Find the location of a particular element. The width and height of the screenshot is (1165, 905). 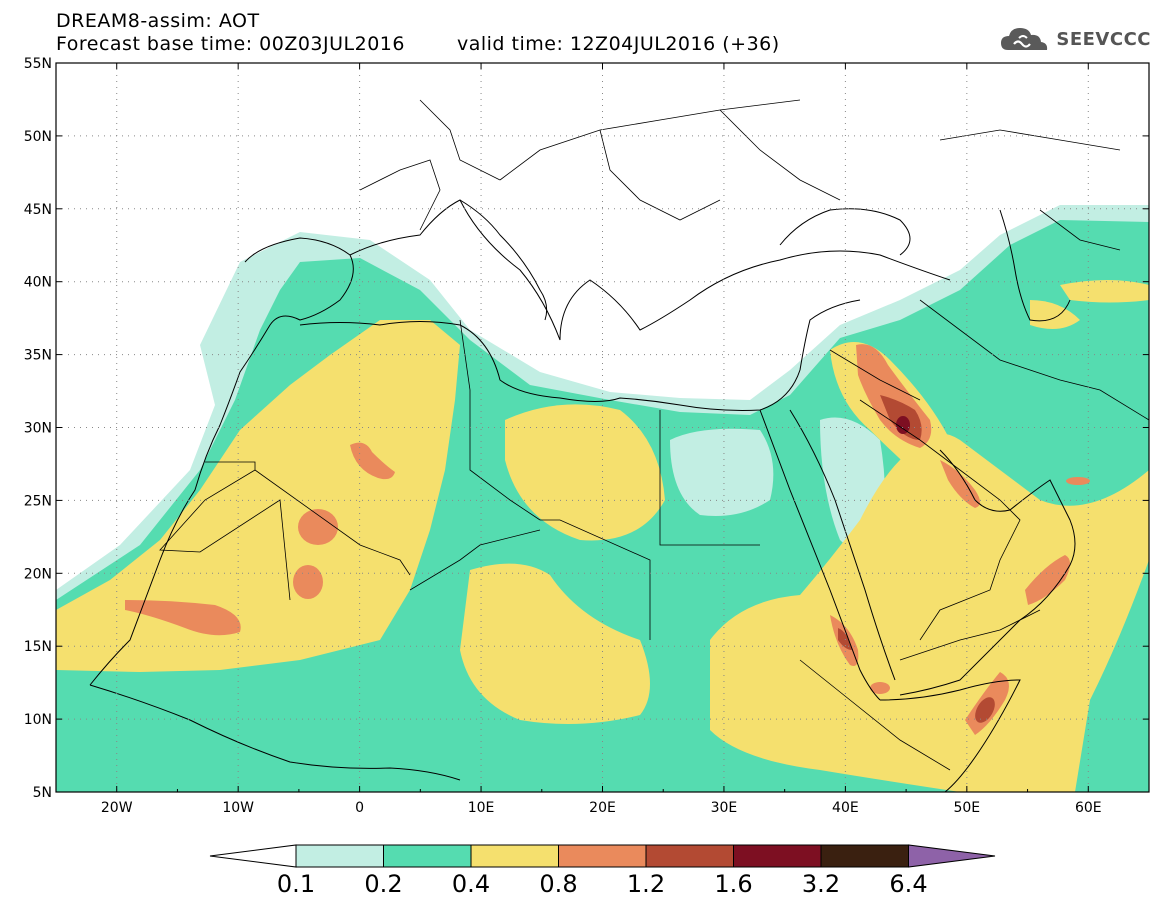

aot-band-0.8-mali-n is located at coordinates (318, 527).